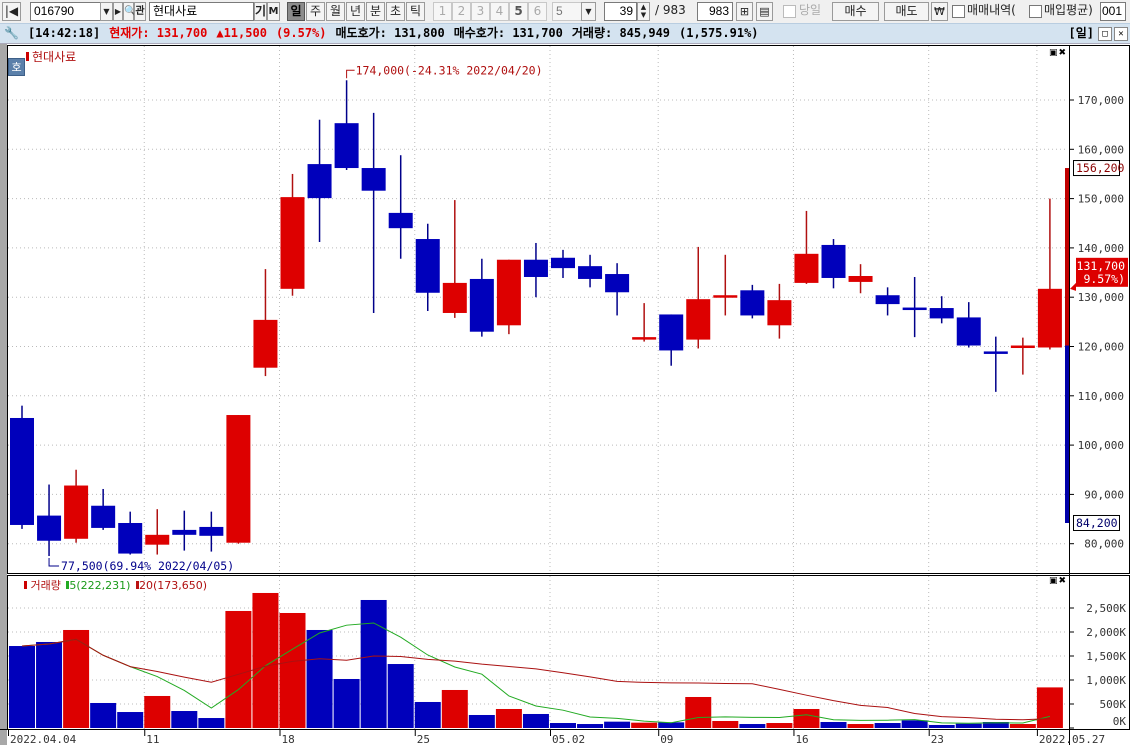 The width and height of the screenshot is (1130, 745). I want to click on volume-bar-05/13, so click(779, 725).